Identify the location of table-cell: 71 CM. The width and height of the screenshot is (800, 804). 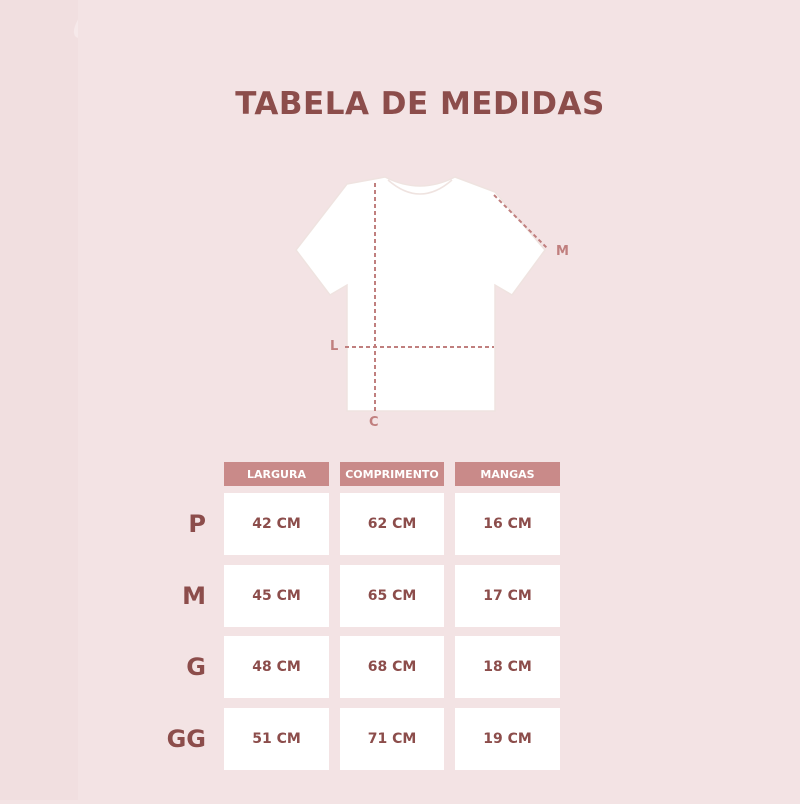
(392, 739).